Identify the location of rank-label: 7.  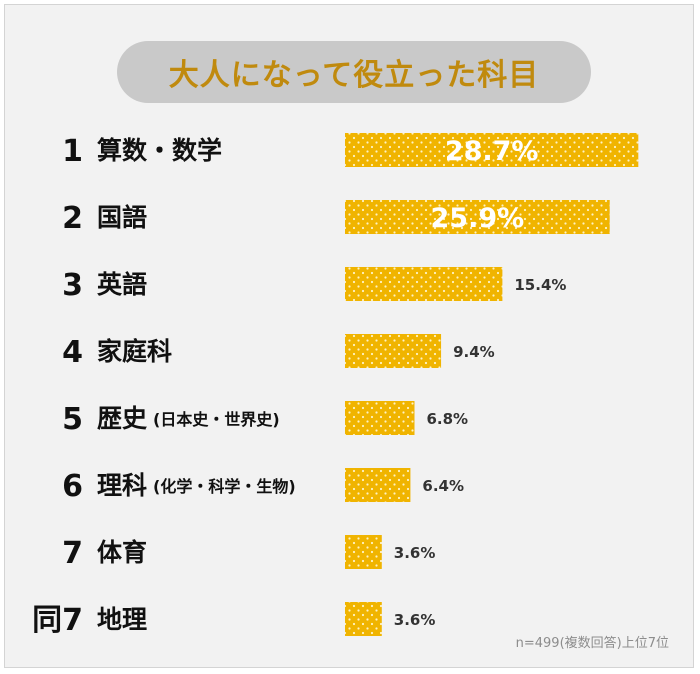
(72, 553).